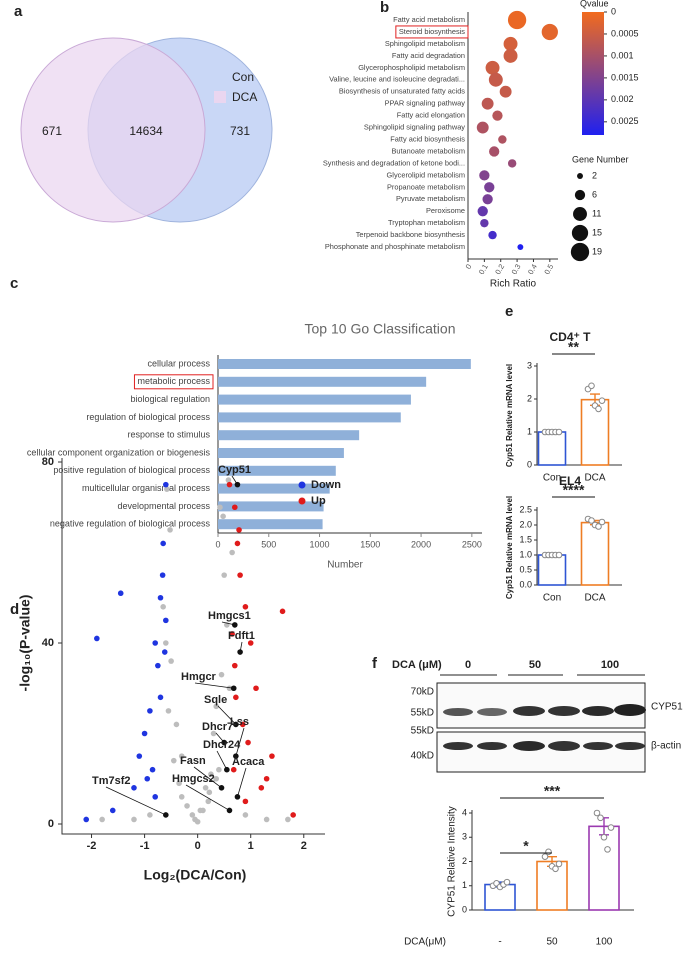 The width and height of the screenshot is (690, 958). What do you see at coordinates (163, 506) in the screenshot?
I see `category-label: developmental process` at bounding box center [163, 506].